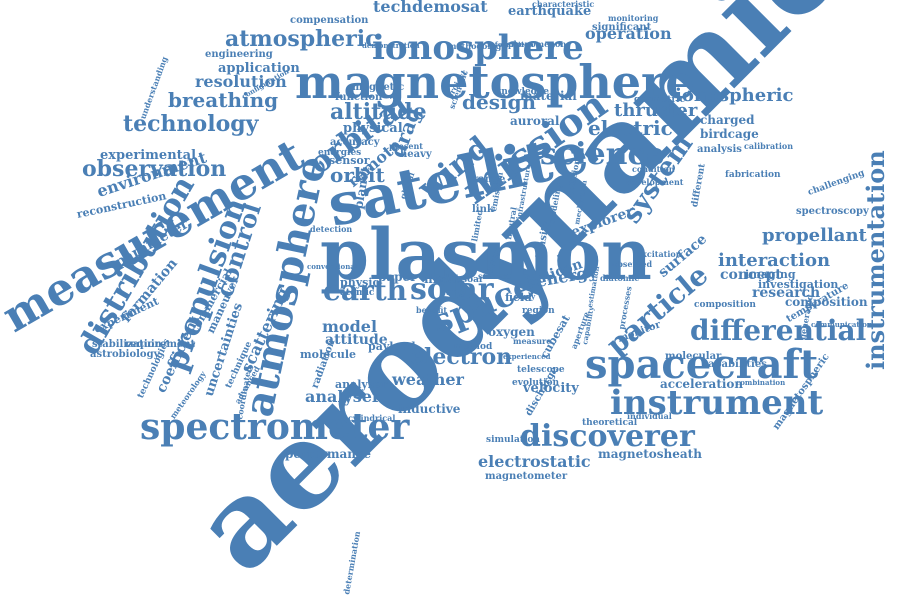  I want to click on word-instrument: instrument, so click(717, 403).